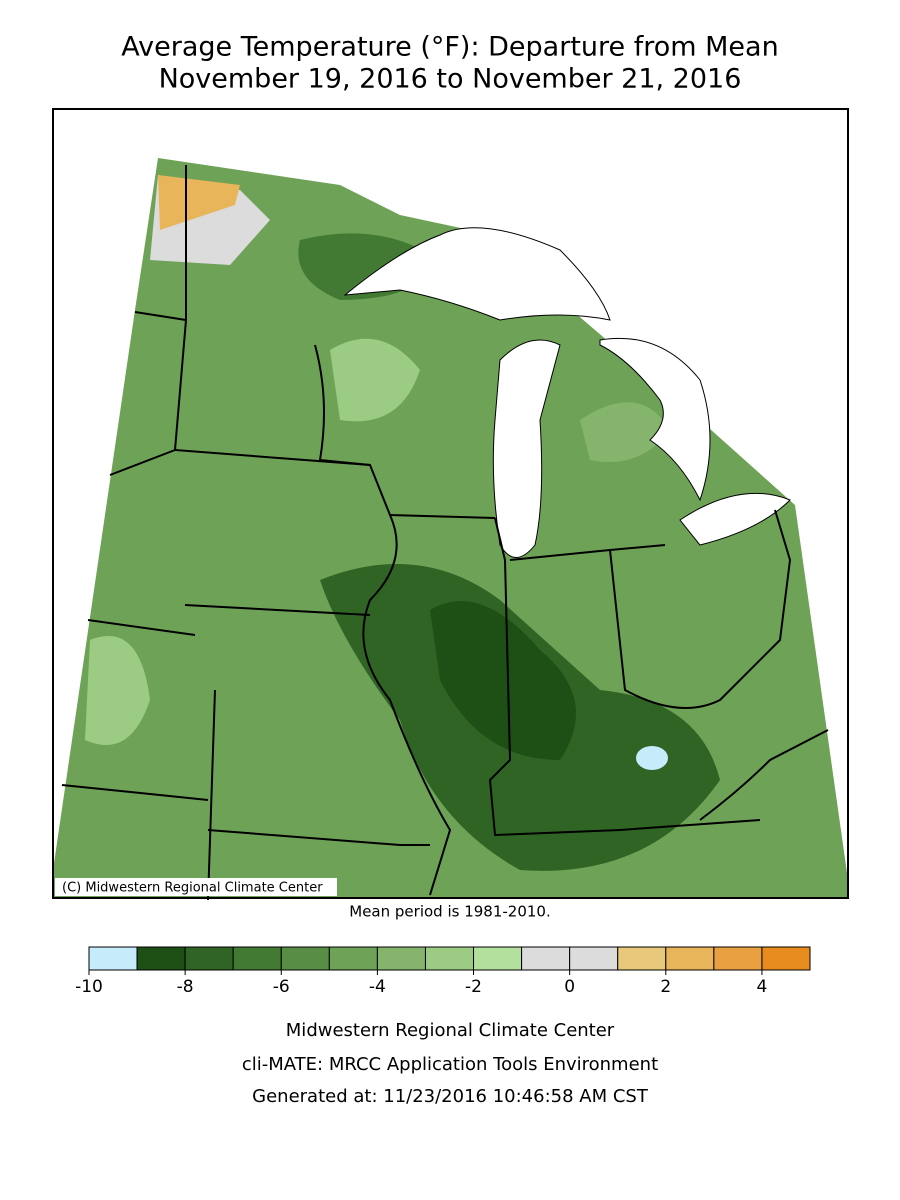 The height and width of the screenshot is (1200, 900). Describe the element at coordinates (450, 79) in the screenshot. I see `subtitle: November 19, 2016 to November 21, 2016` at that location.